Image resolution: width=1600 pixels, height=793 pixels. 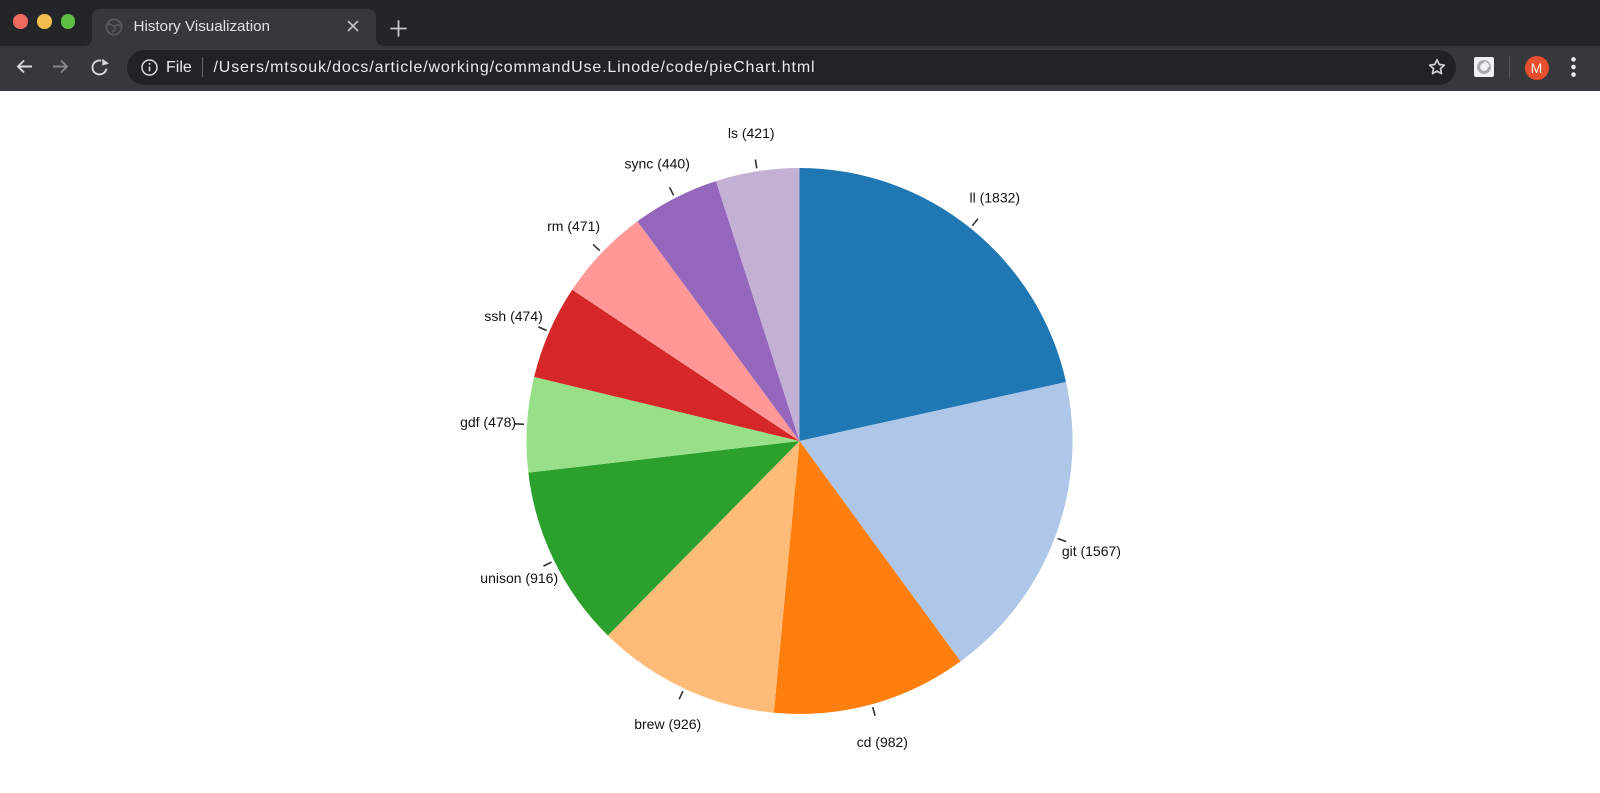 I want to click on svg-text: gdf (478), so click(x=488, y=422).